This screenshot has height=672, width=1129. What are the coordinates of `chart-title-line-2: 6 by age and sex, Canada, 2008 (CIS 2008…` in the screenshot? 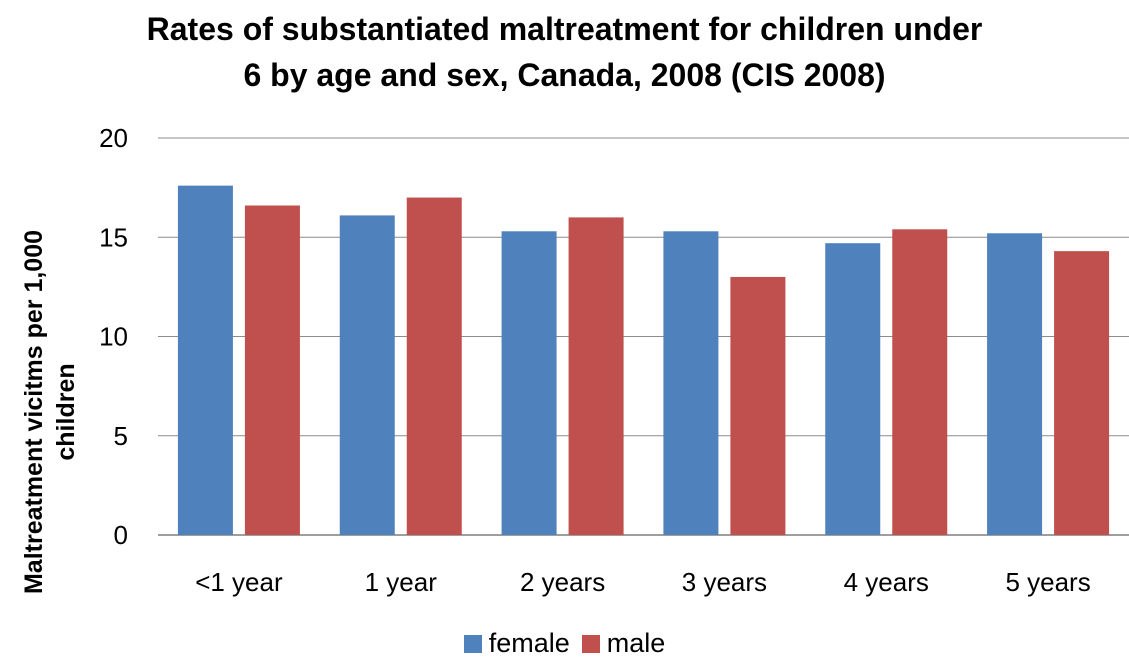 It's located at (564, 75).